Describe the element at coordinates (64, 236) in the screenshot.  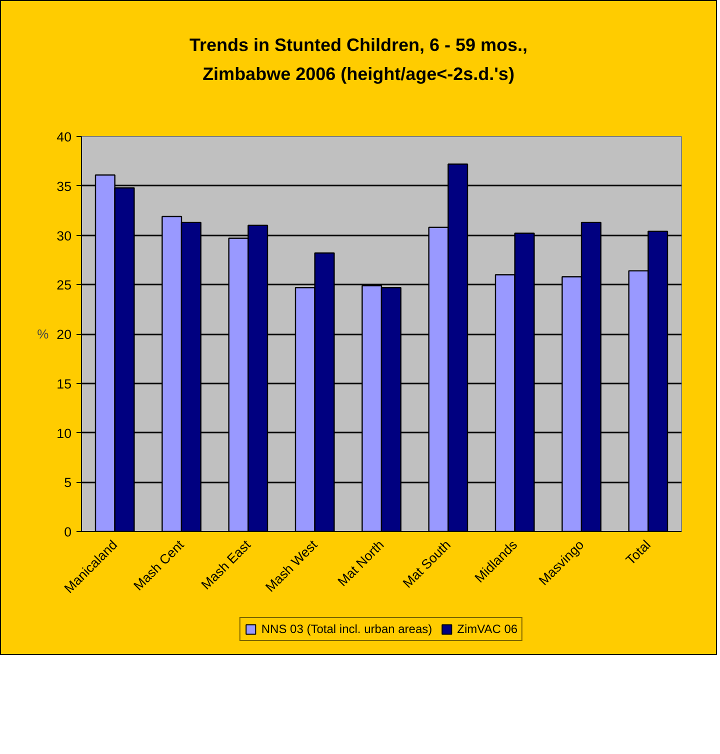
I see `y-tick-label: 30` at that location.